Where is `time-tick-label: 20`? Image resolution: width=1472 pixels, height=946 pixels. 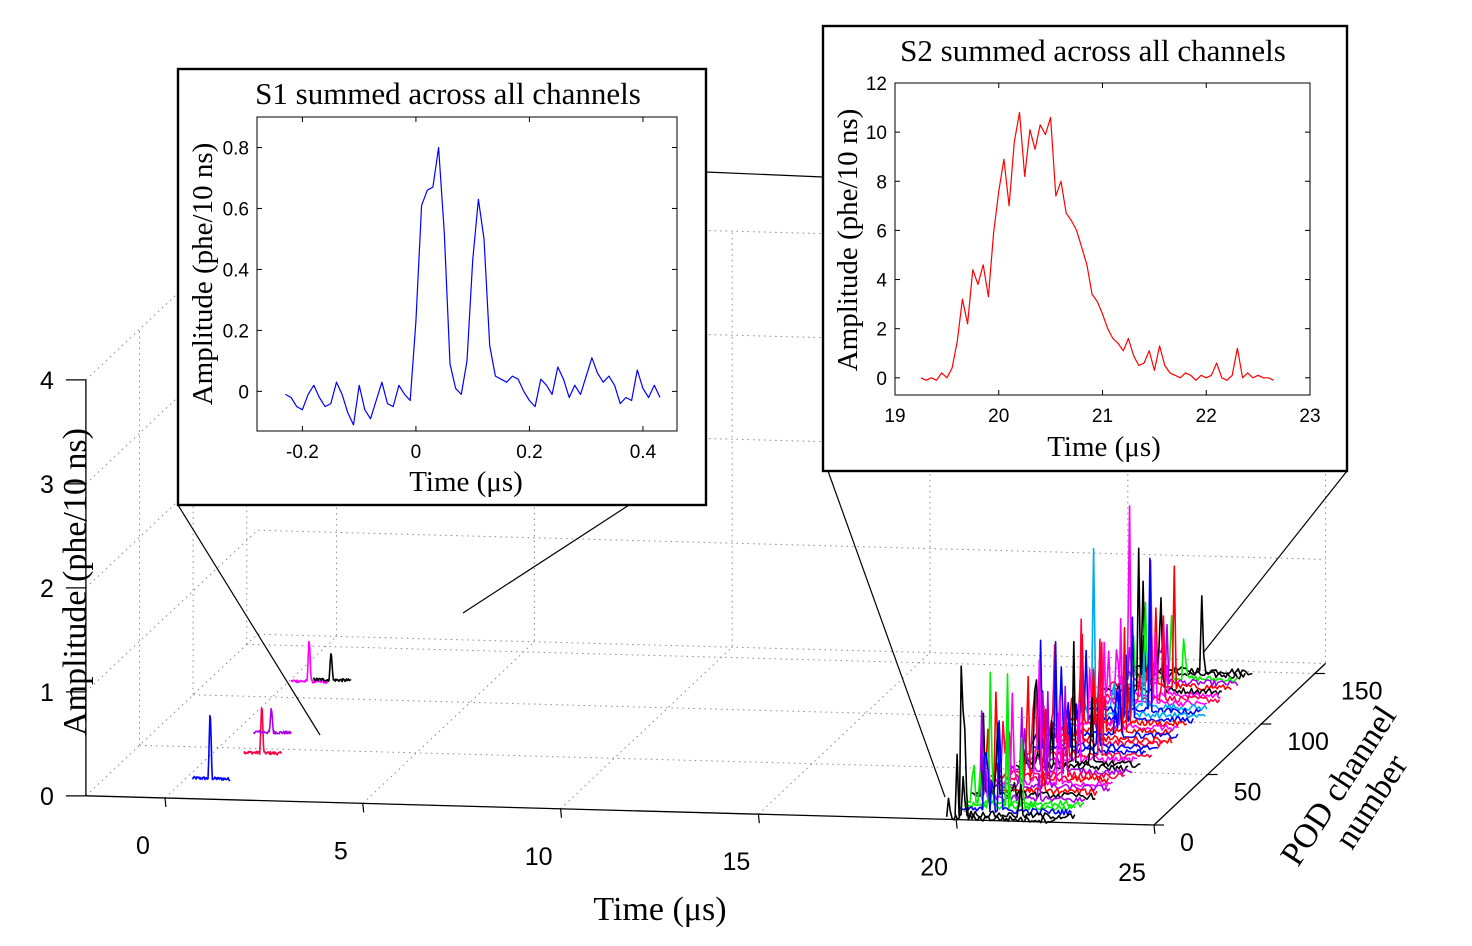
time-tick-label: 20 is located at coordinates (934, 868).